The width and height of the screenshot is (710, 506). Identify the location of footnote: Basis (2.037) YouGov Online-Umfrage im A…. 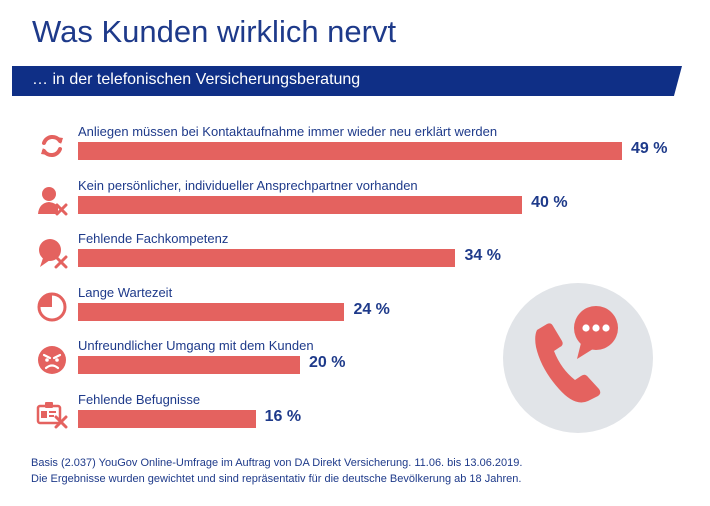
(276, 471).